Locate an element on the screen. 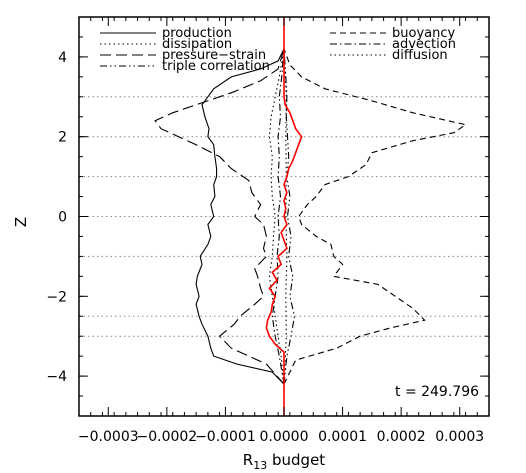 This screenshot has height=473, width=526. y-tick-label: −2 is located at coordinates (56, 297).